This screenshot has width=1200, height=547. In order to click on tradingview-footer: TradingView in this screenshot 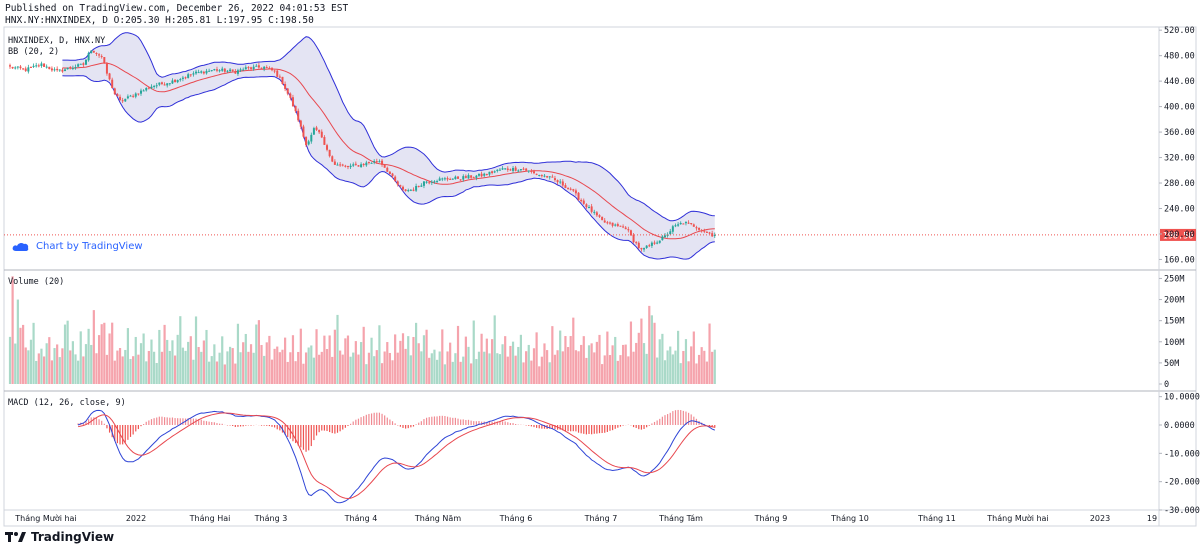, I will do `click(59, 537)`.